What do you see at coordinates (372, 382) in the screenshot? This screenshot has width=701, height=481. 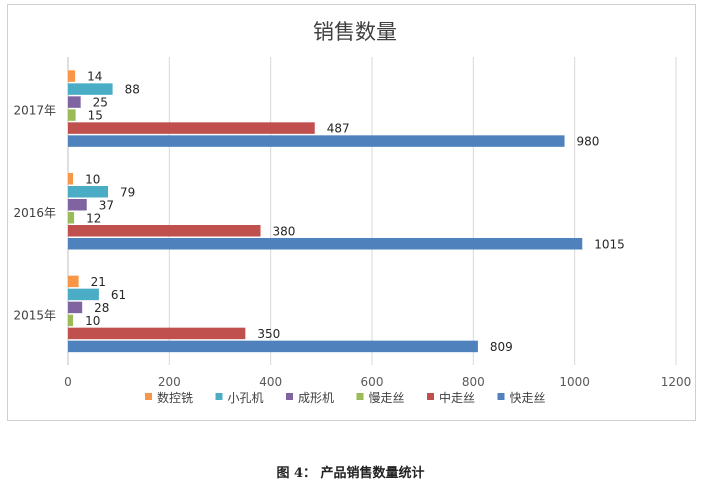 I see `x-tick-label: 600` at bounding box center [372, 382].